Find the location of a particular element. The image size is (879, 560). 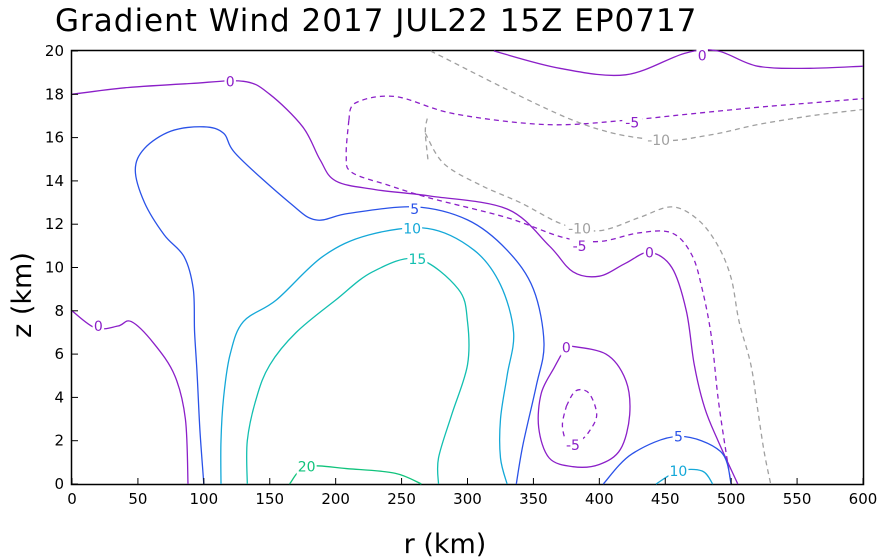

contour-line--10-0 is located at coordinates (647, 96).